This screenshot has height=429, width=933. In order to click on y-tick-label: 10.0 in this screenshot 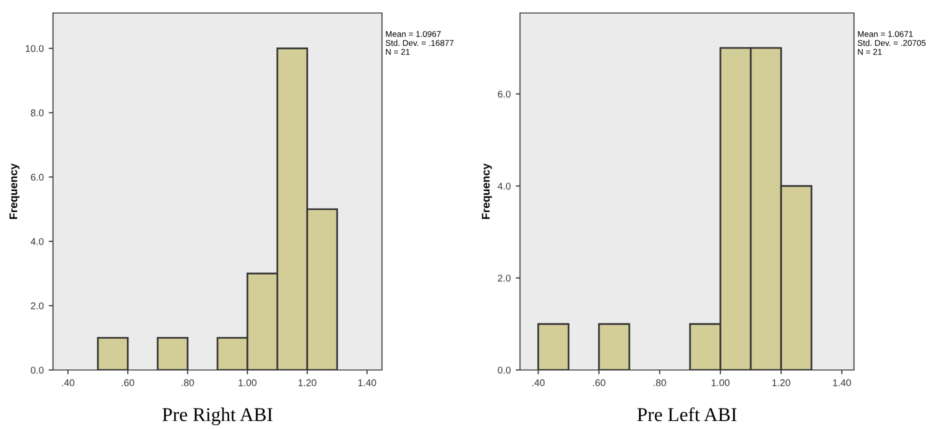, I will do `click(35, 48)`.